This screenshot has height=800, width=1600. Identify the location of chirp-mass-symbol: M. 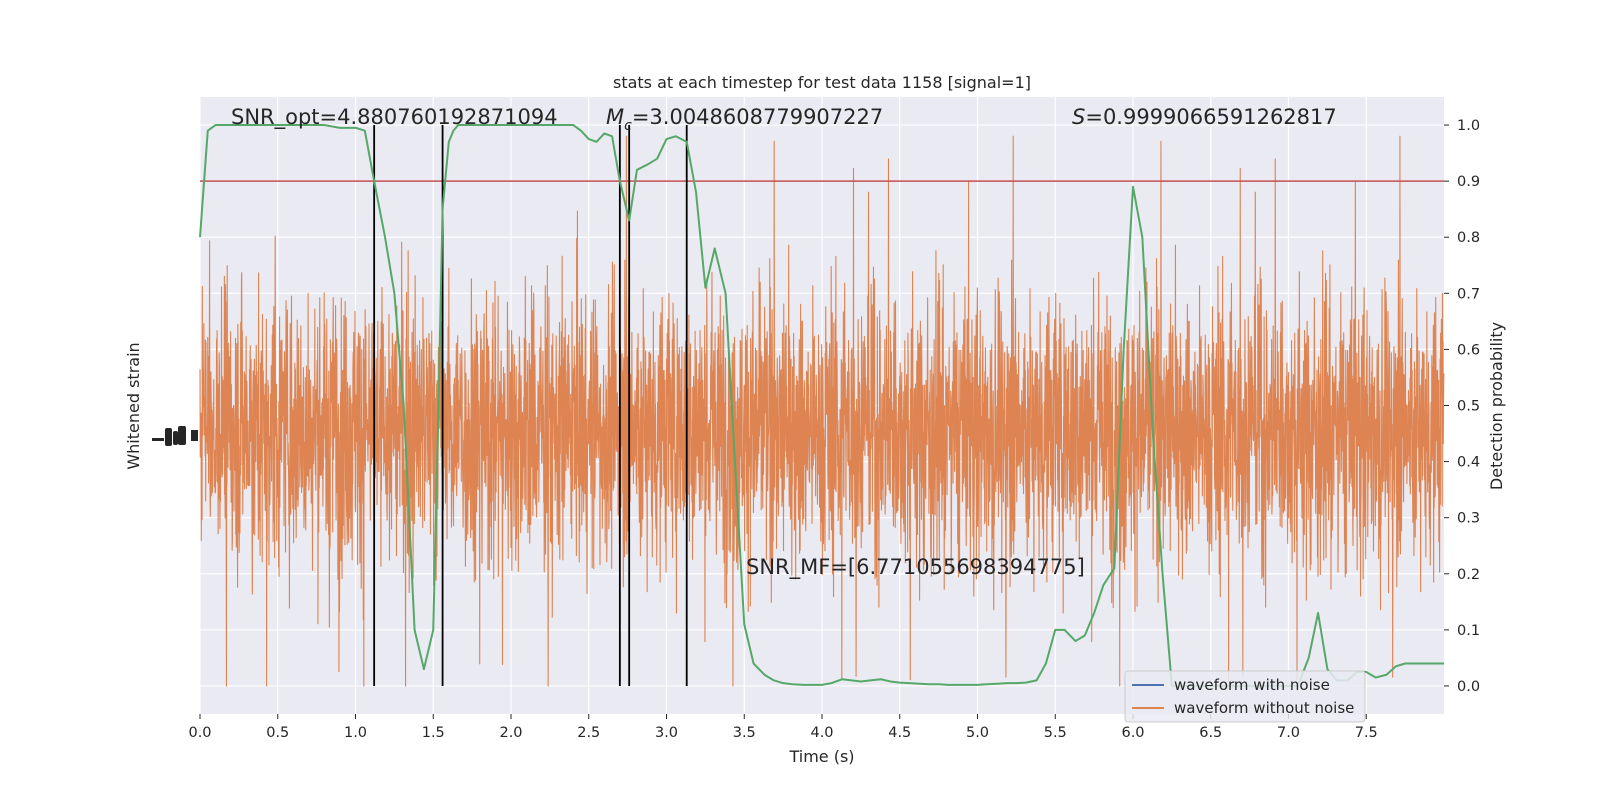
(615, 117).